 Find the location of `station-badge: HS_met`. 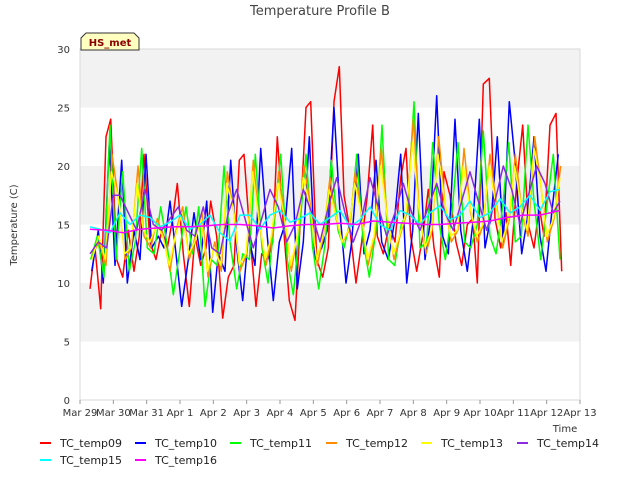

station-badge: HS_met is located at coordinates (110, 41).